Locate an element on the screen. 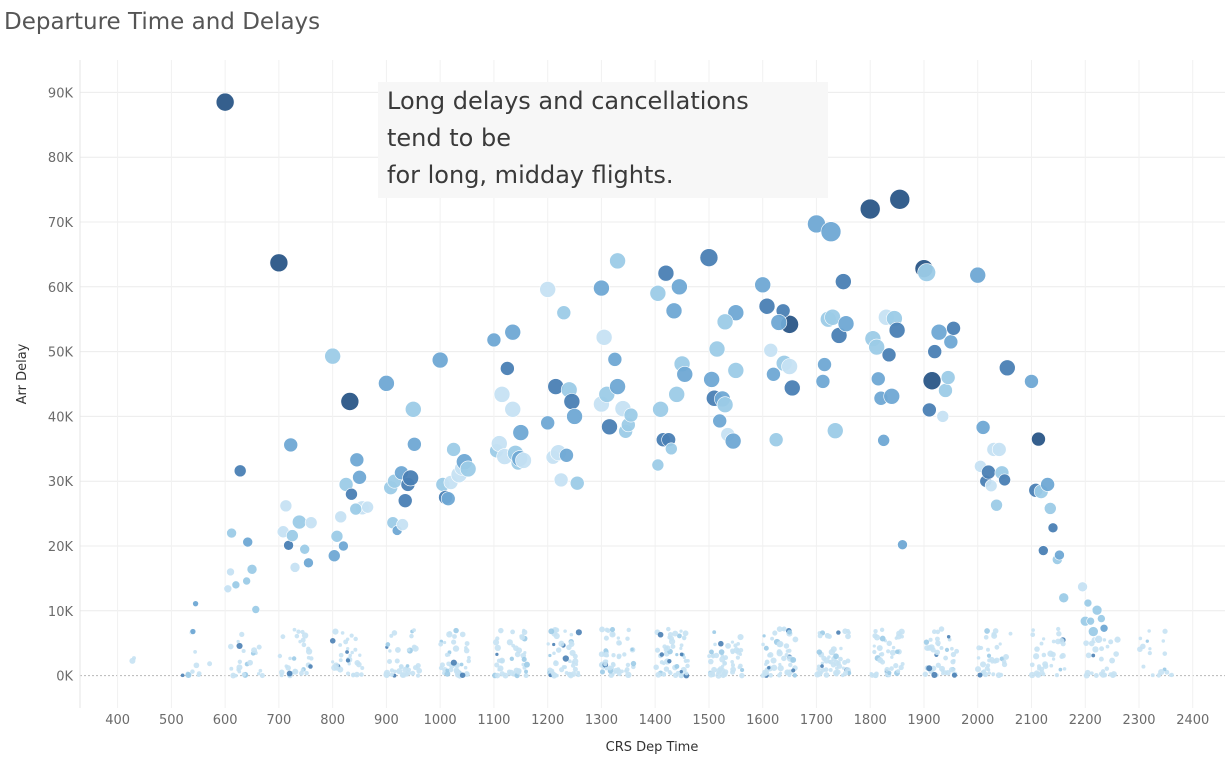 This screenshot has width=1225, height=758. y-axis-title: Arr Delay is located at coordinates (22, 373).